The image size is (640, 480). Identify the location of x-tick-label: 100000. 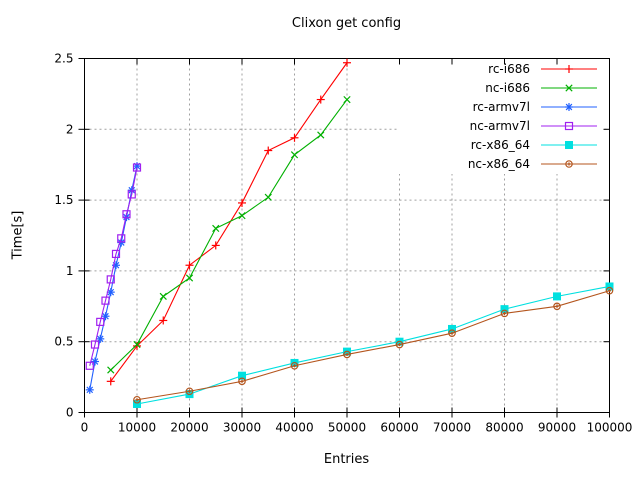
(610, 428).